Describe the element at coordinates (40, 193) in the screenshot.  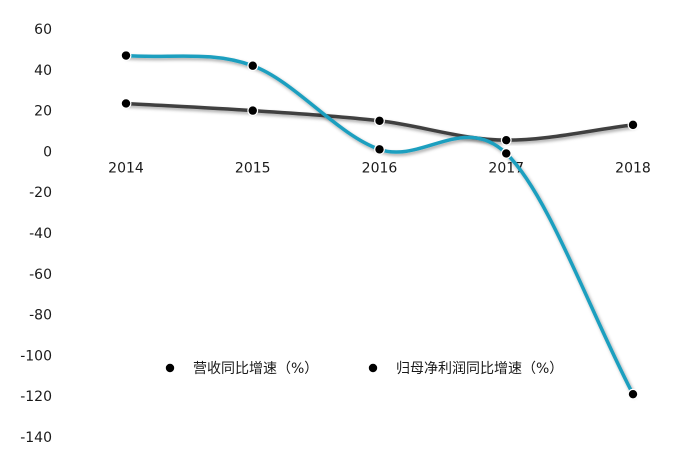
I see `y-tick-label: -20` at that location.